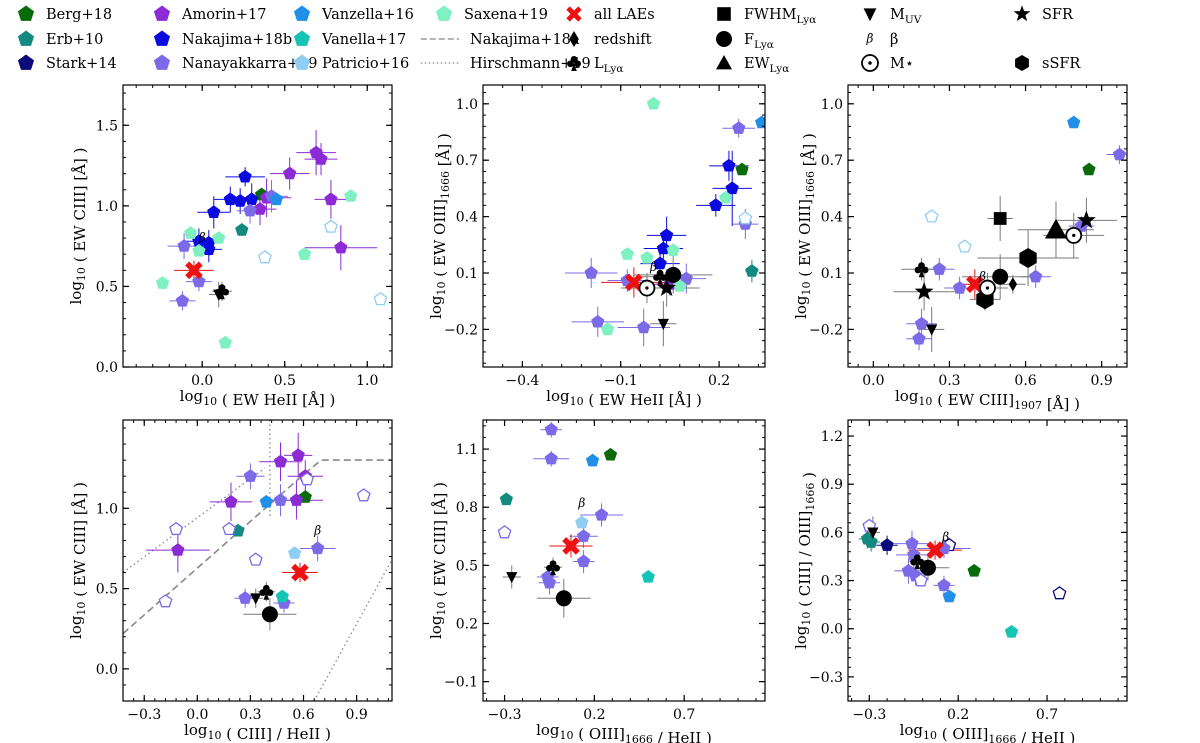 Image resolution: width=1200 pixels, height=743 pixels. What do you see at coordinates (832, 437) in the screenshot?
I see `y-tick-label-p6-5: 1.2` at bounding box center [832, 437].